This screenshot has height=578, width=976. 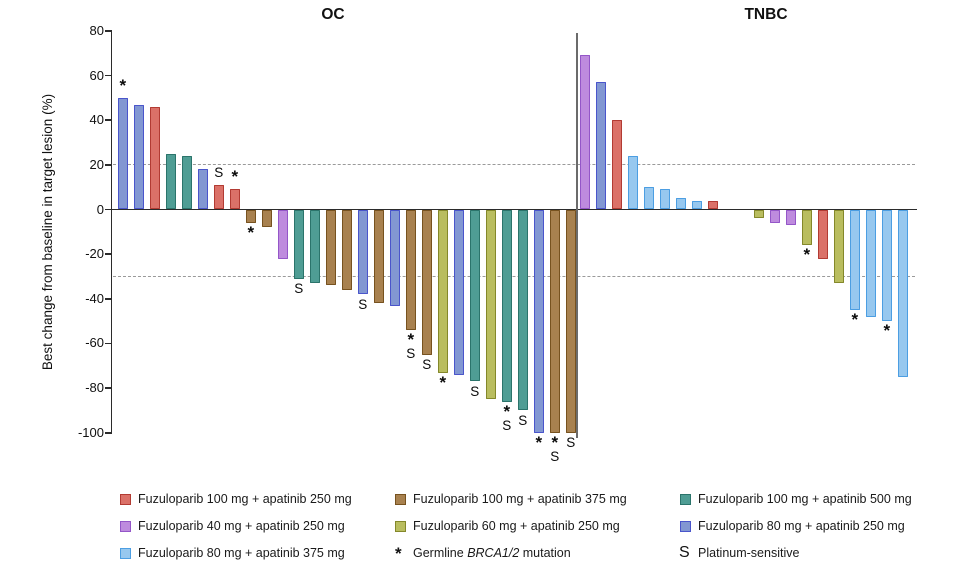 I want to click on panel-title-oc: OC, so click(x=333, y=14).